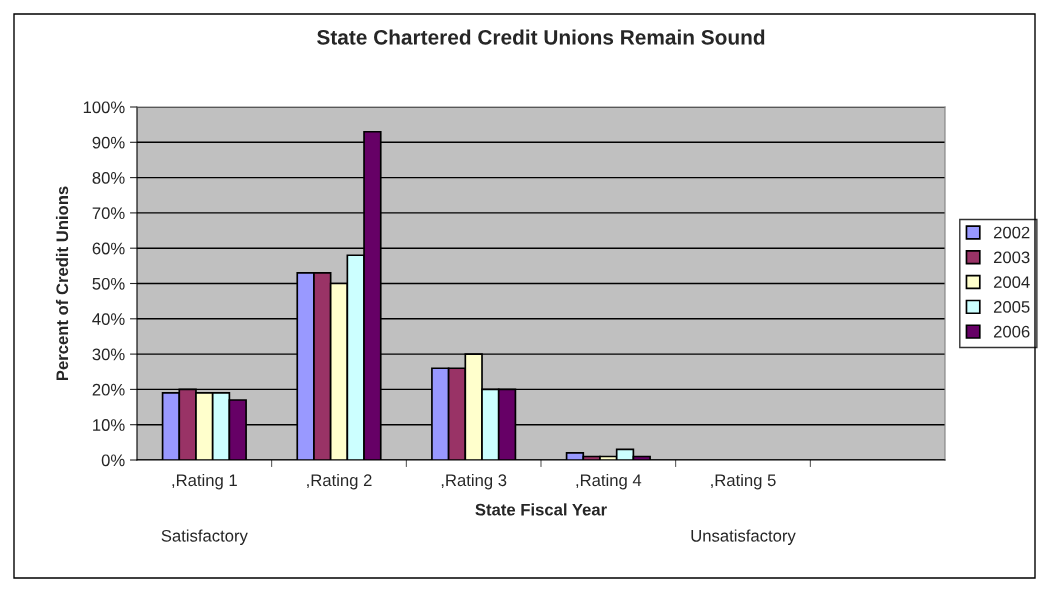 The width and height of the screenshot is (1049, 590). Describe the element at coordinates (108, 283) in the screenshot. I see `y-tick-label: 50%` at that location.